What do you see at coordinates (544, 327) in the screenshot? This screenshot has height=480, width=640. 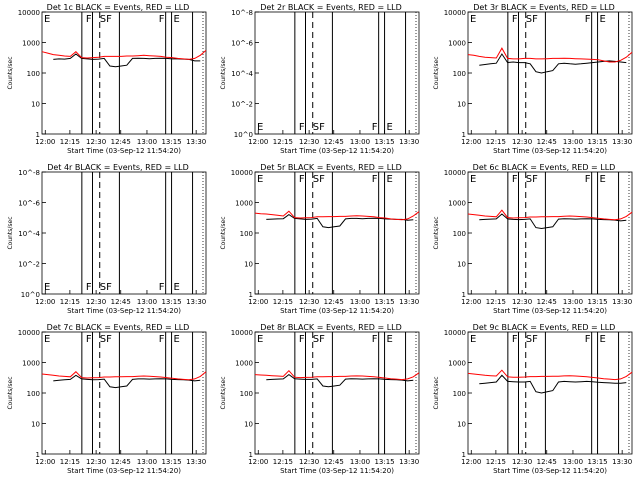 I see `panel-title: Det 9c BLACK = Events, RED = LLD` at bounding box center [544, 327].